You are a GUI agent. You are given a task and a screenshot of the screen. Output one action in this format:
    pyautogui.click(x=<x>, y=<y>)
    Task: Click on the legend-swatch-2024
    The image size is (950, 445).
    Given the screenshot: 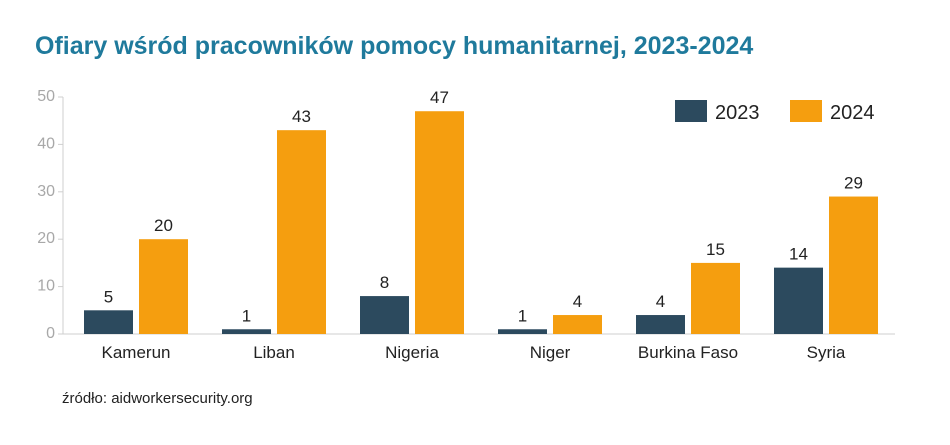 What is the action you would take?
    pyautogui.click(x=806, y=111)
    